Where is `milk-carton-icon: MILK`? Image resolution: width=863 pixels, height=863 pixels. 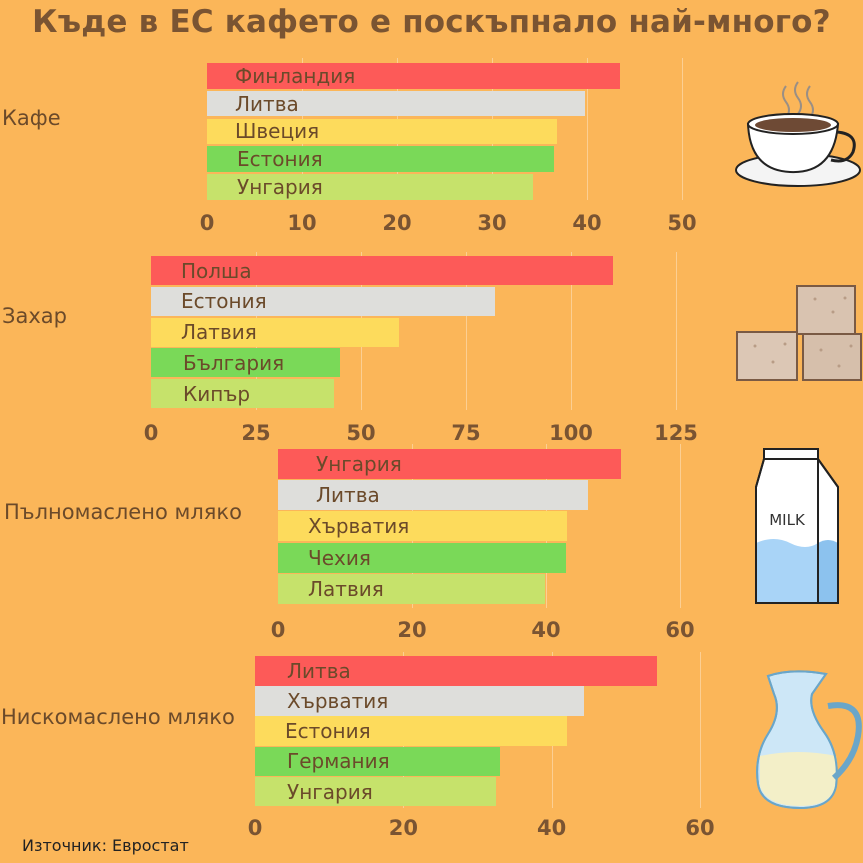
milk-carton-icon: MILK is located at coordinates (797, 526).